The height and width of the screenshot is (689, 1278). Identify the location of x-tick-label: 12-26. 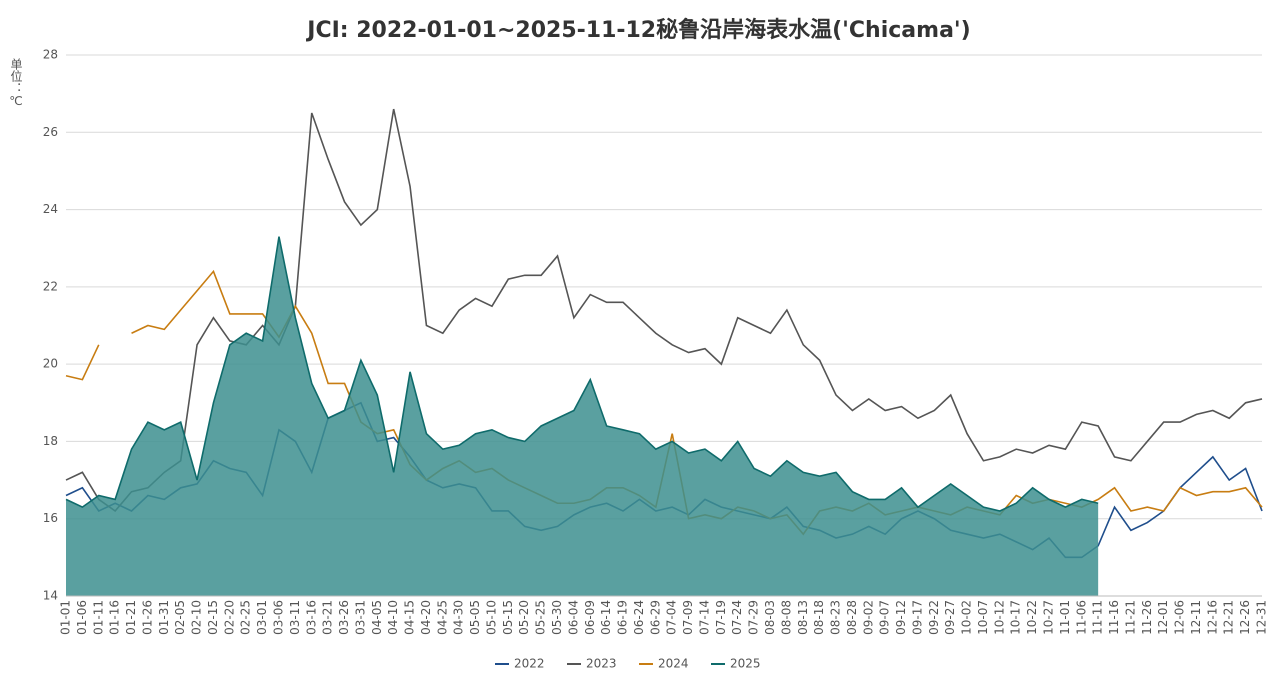
(1245, 617).